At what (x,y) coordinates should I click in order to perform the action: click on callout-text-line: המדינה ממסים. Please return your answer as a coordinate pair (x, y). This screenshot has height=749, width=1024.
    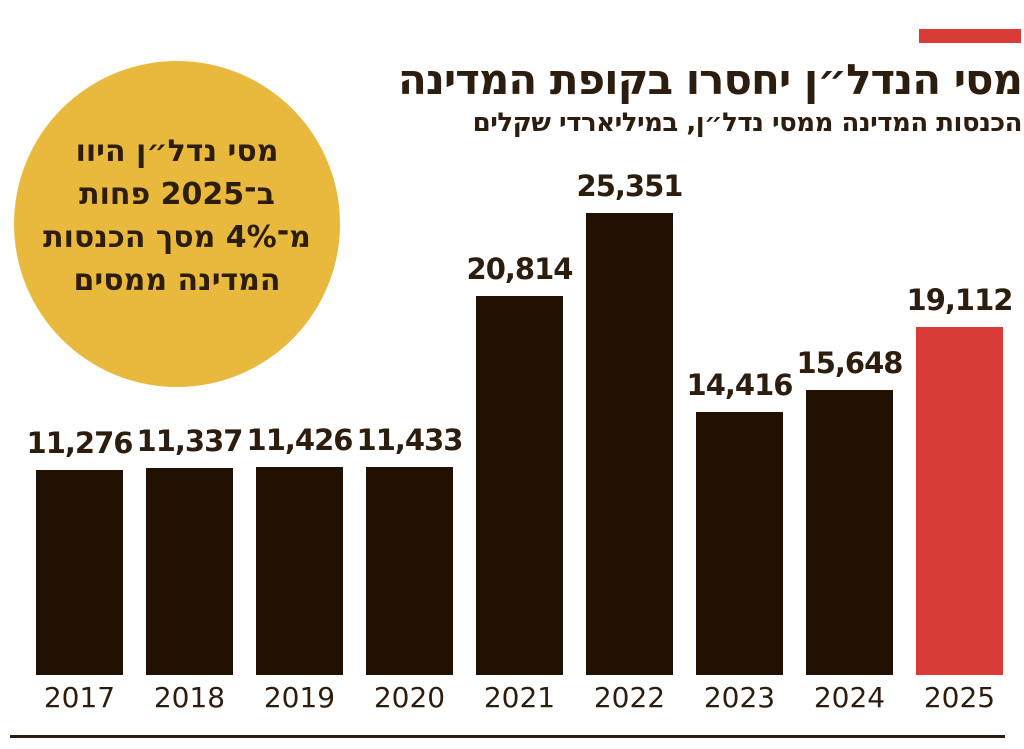
    Looking at the image, I should click on (177, 280).